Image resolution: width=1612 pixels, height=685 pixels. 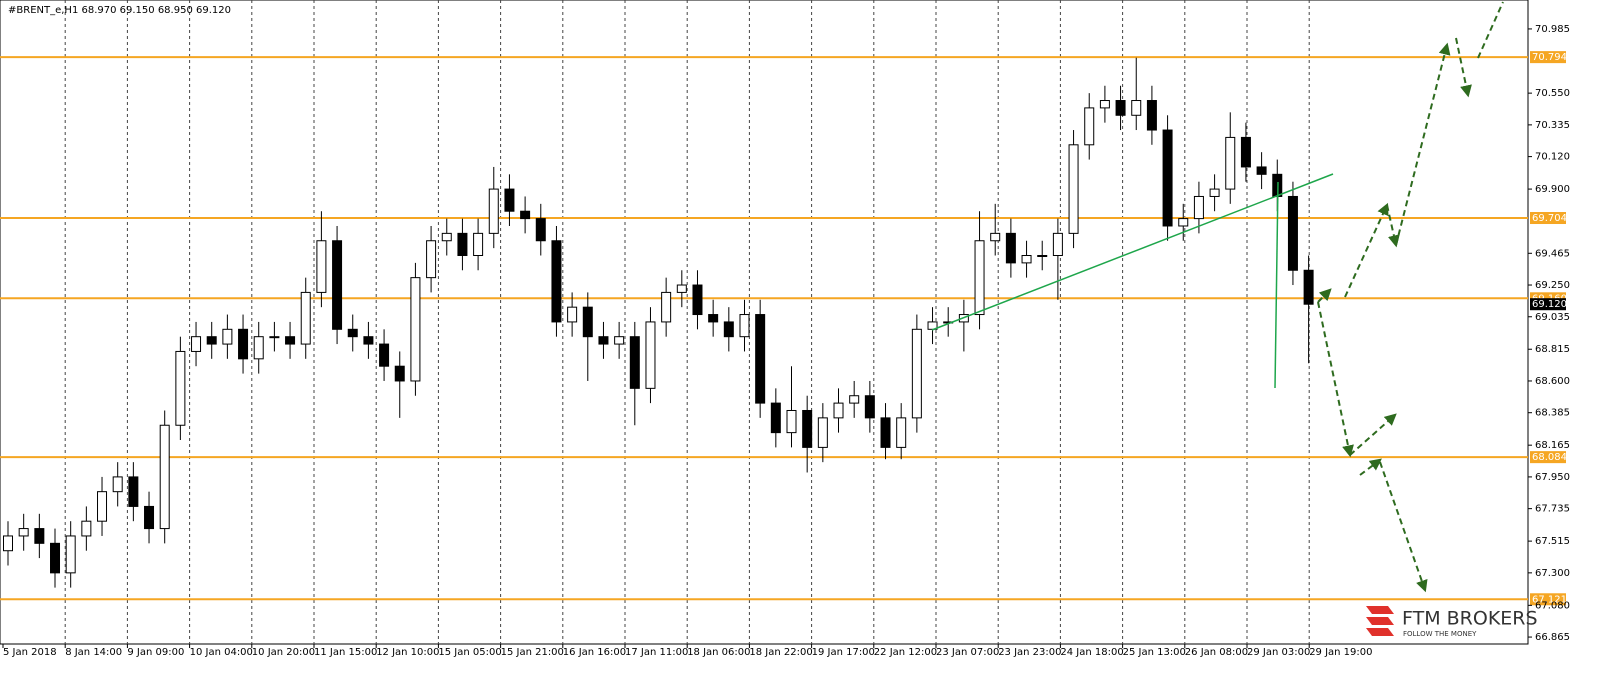 What do you see at coordinates (93, 652) in the screenshot?
I see `x-tick-label: 8 Jan 14:00` at bounding box center [93, 652].